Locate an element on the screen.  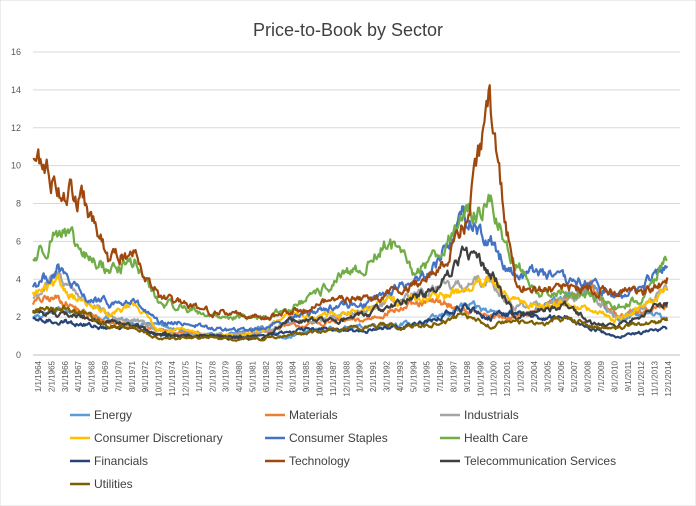
legend-label-industrials: Industrials is located at coordinates (491, 415).